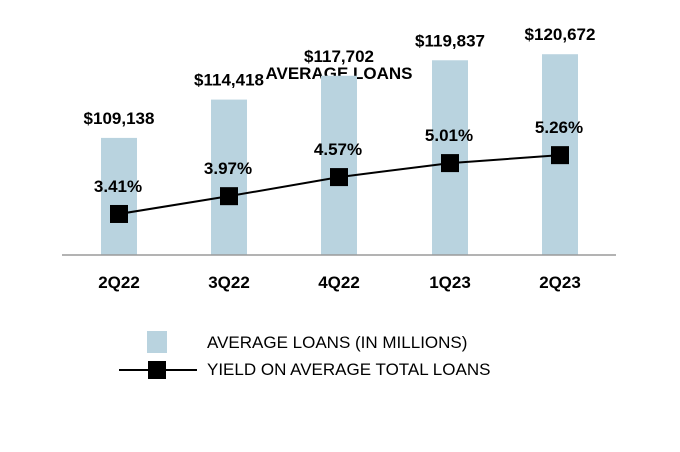  I want to click on bar-value-label: $114,418, so click(229, 80).